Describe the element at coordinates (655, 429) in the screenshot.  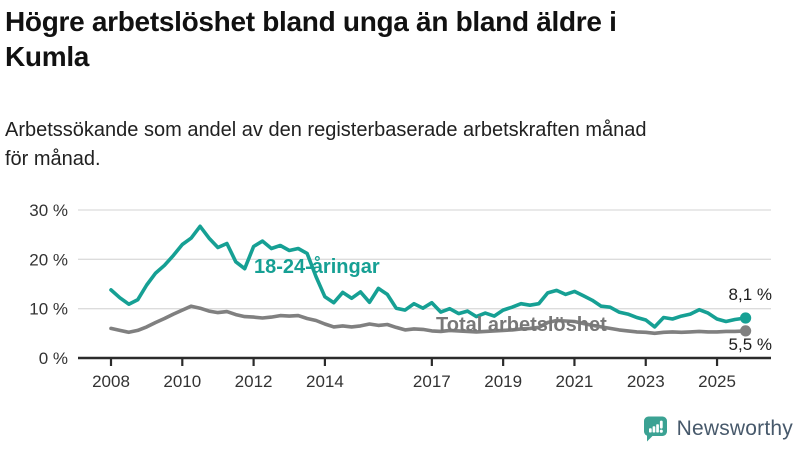
I see `newsworthy-speech-bubble-bars-icon` at that location.